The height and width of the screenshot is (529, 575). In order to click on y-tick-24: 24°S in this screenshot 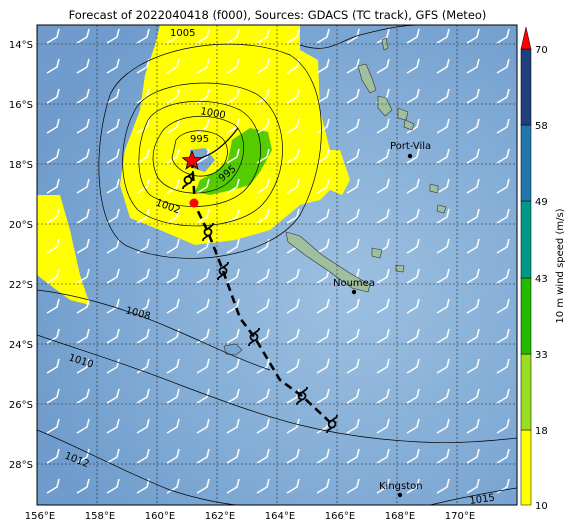, I will do `click(21, 345)`.